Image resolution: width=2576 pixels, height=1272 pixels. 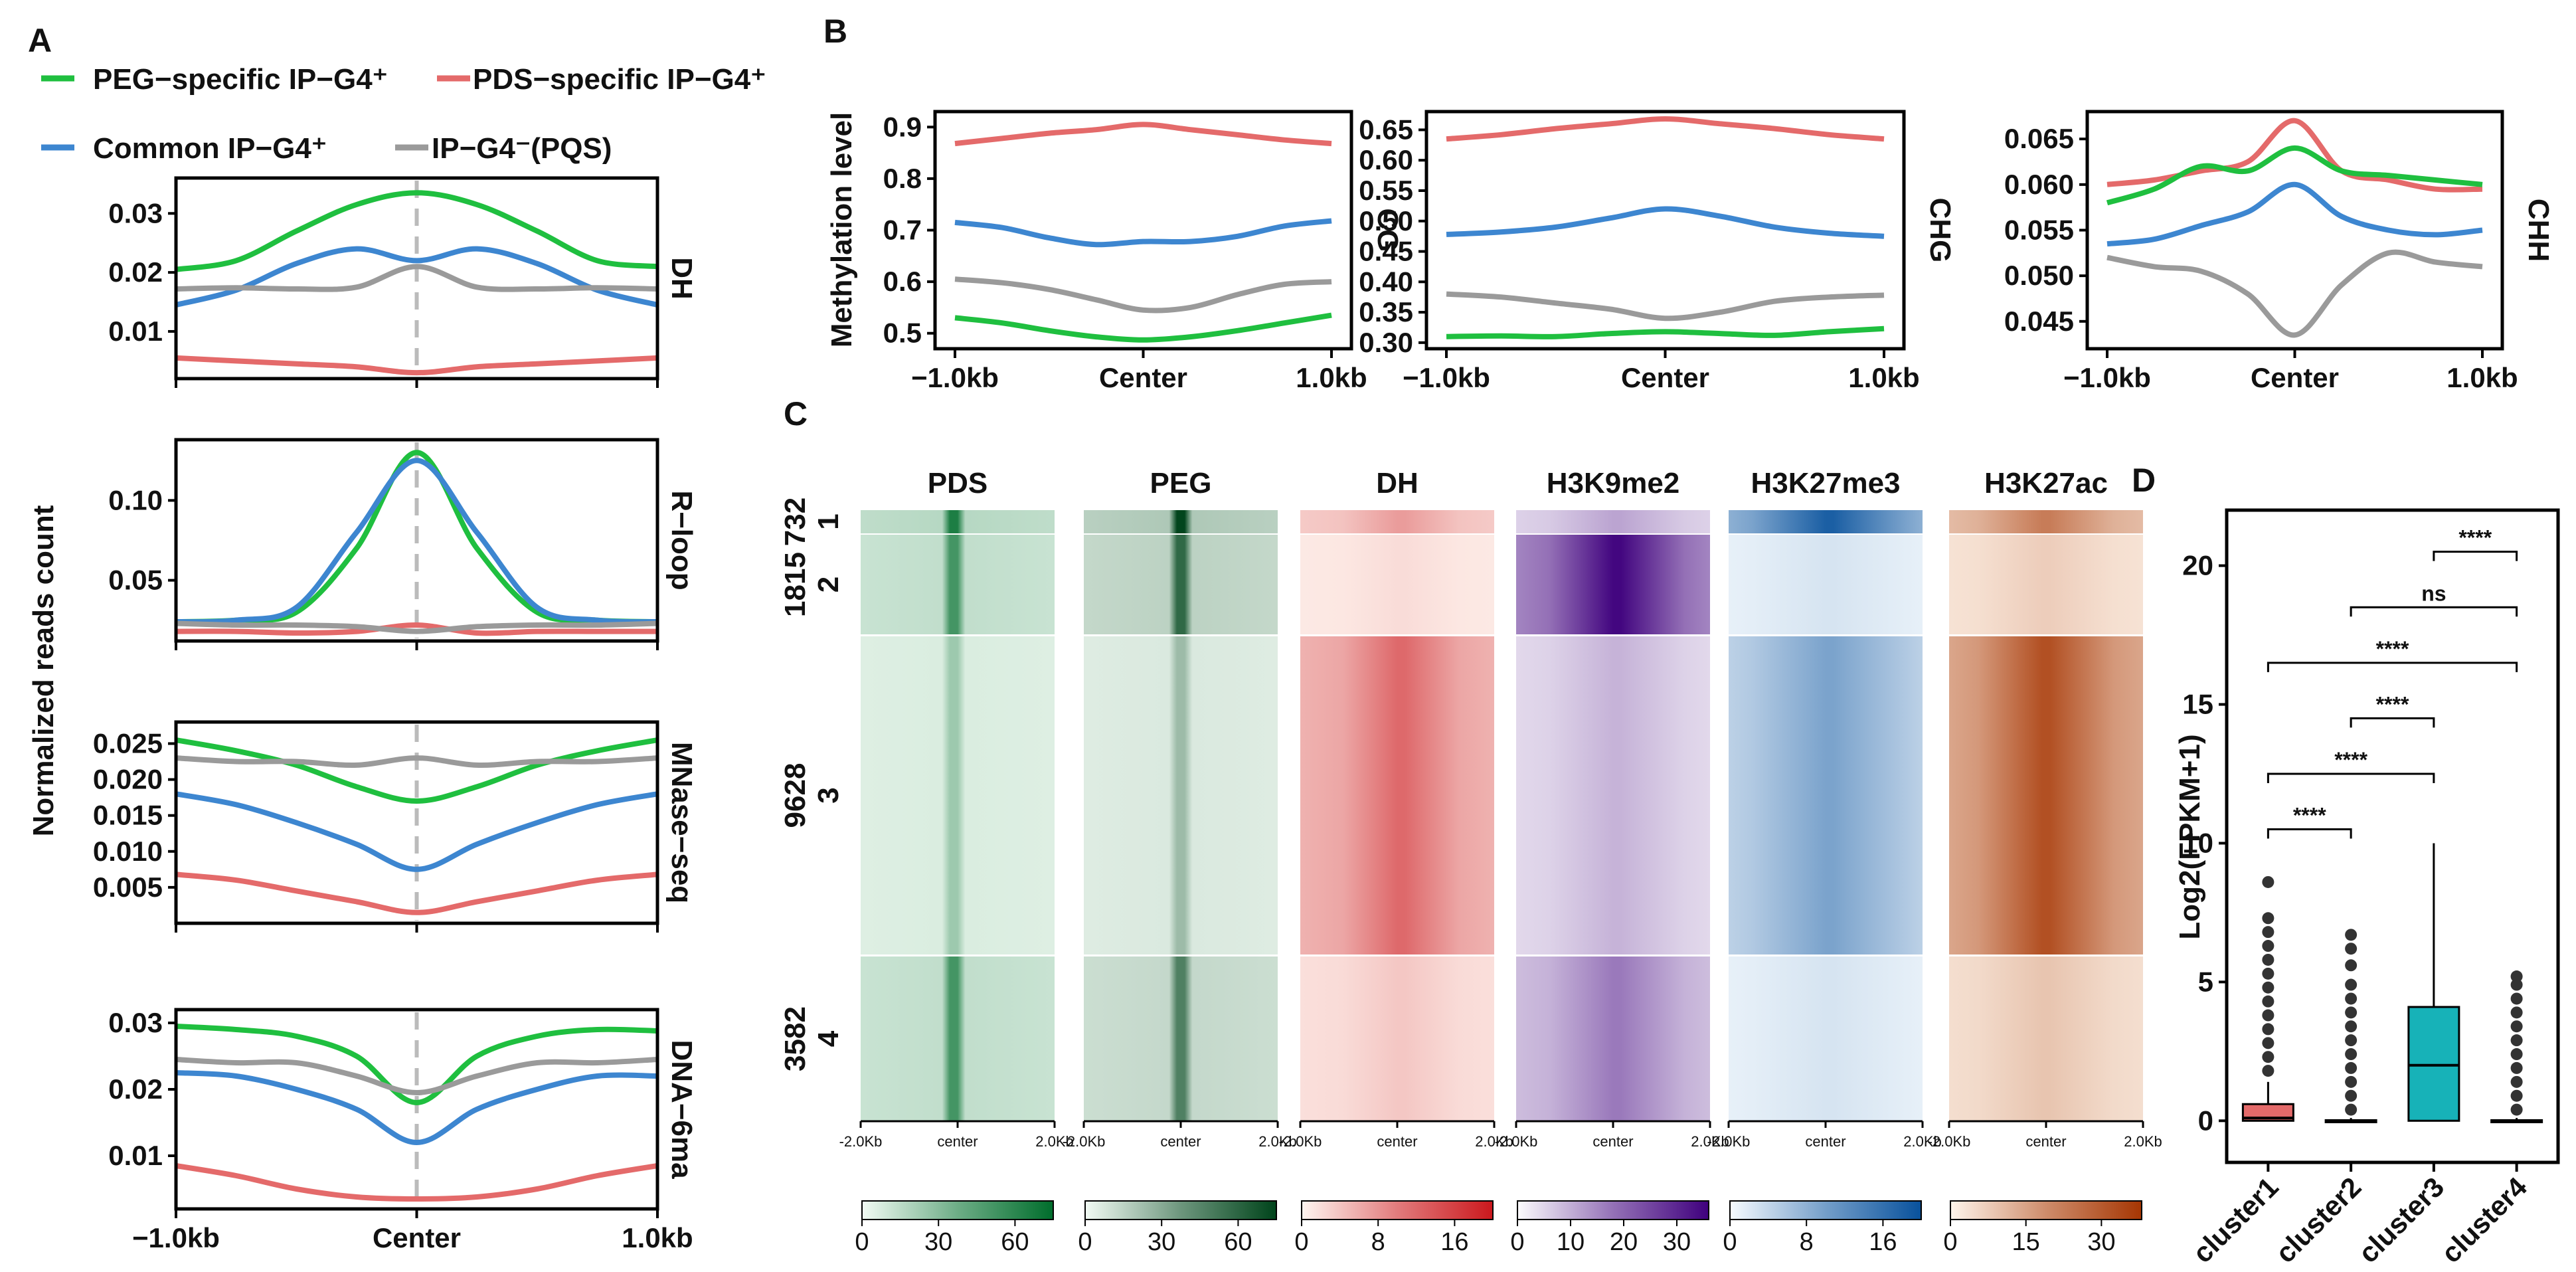 I want to click on y-tick-label: 20, so click(x=2197, y=565).